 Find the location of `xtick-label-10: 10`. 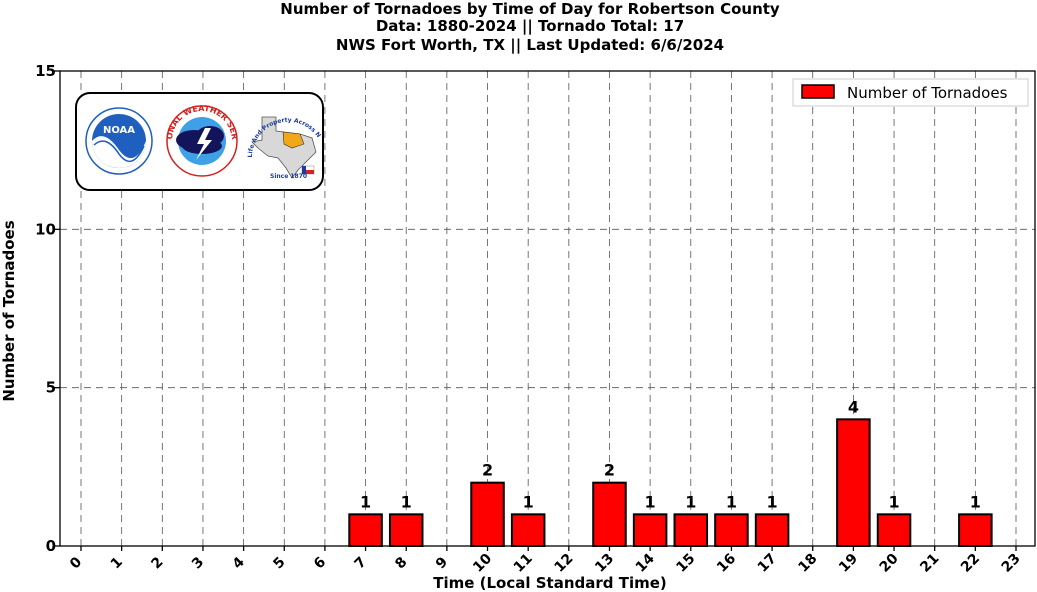

xtick-label-10: 10 is located at coordinates (482, 562).